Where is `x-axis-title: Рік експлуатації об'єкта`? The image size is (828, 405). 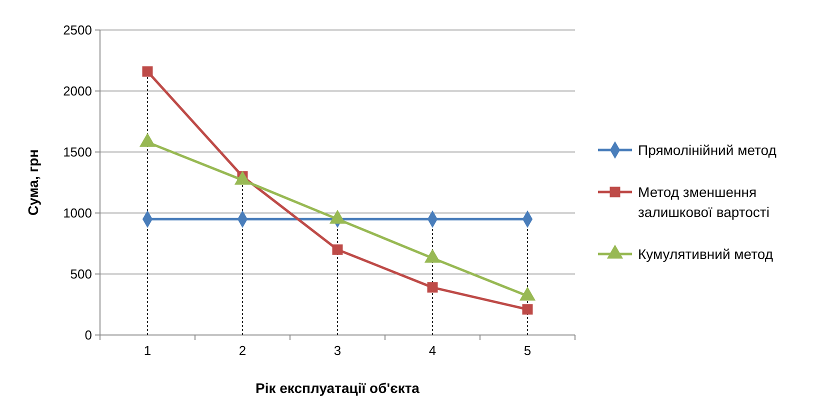 x-axis-title: Рік експлуатації об'єкта is located at coordinates (338, 388).